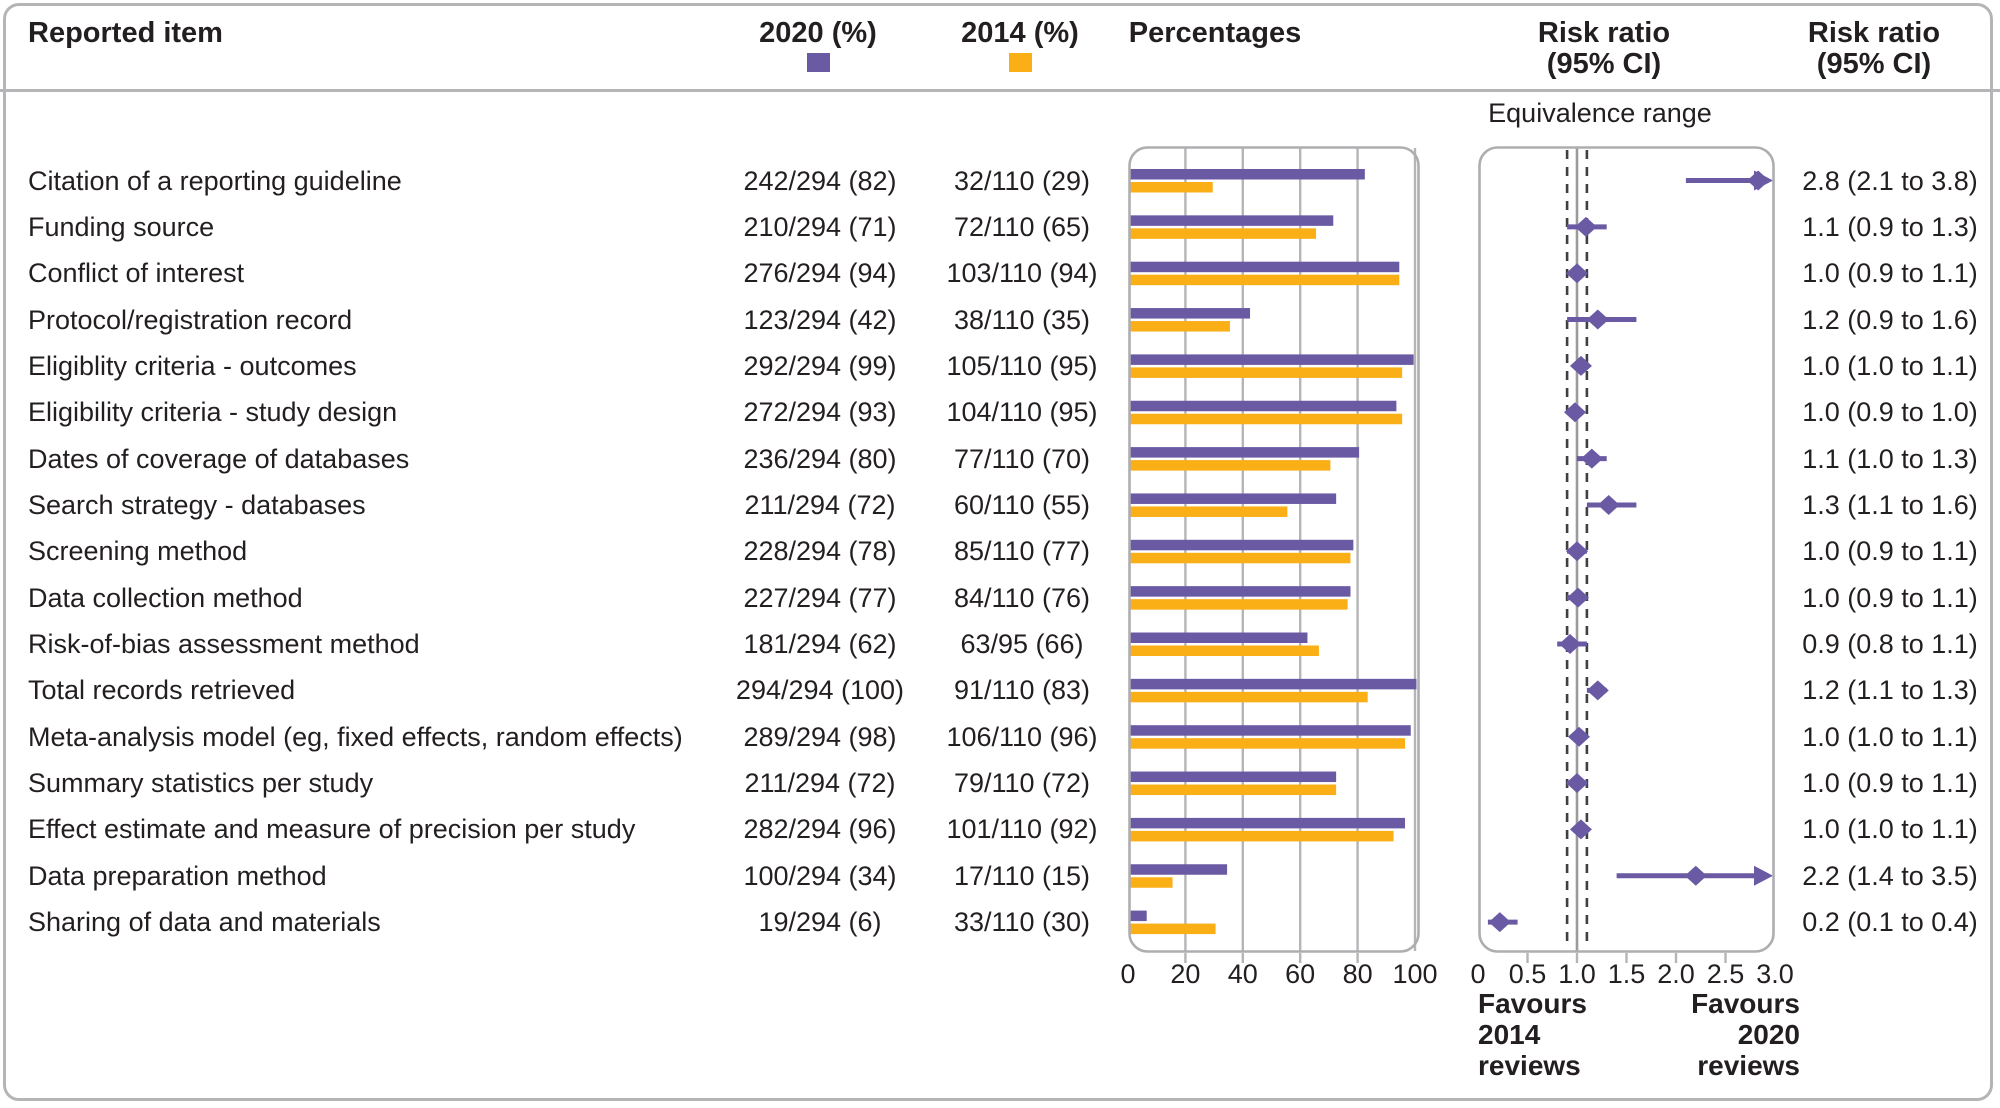 The height and width of the screenshot is (1108, 2000). I want to click on row-label: Citation of a reporting guideline, so click(215, 180).